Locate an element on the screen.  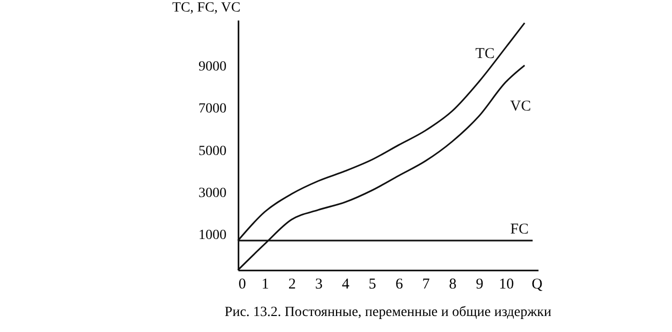
x-tick-label: 1 is located at coordinates (266, 284).